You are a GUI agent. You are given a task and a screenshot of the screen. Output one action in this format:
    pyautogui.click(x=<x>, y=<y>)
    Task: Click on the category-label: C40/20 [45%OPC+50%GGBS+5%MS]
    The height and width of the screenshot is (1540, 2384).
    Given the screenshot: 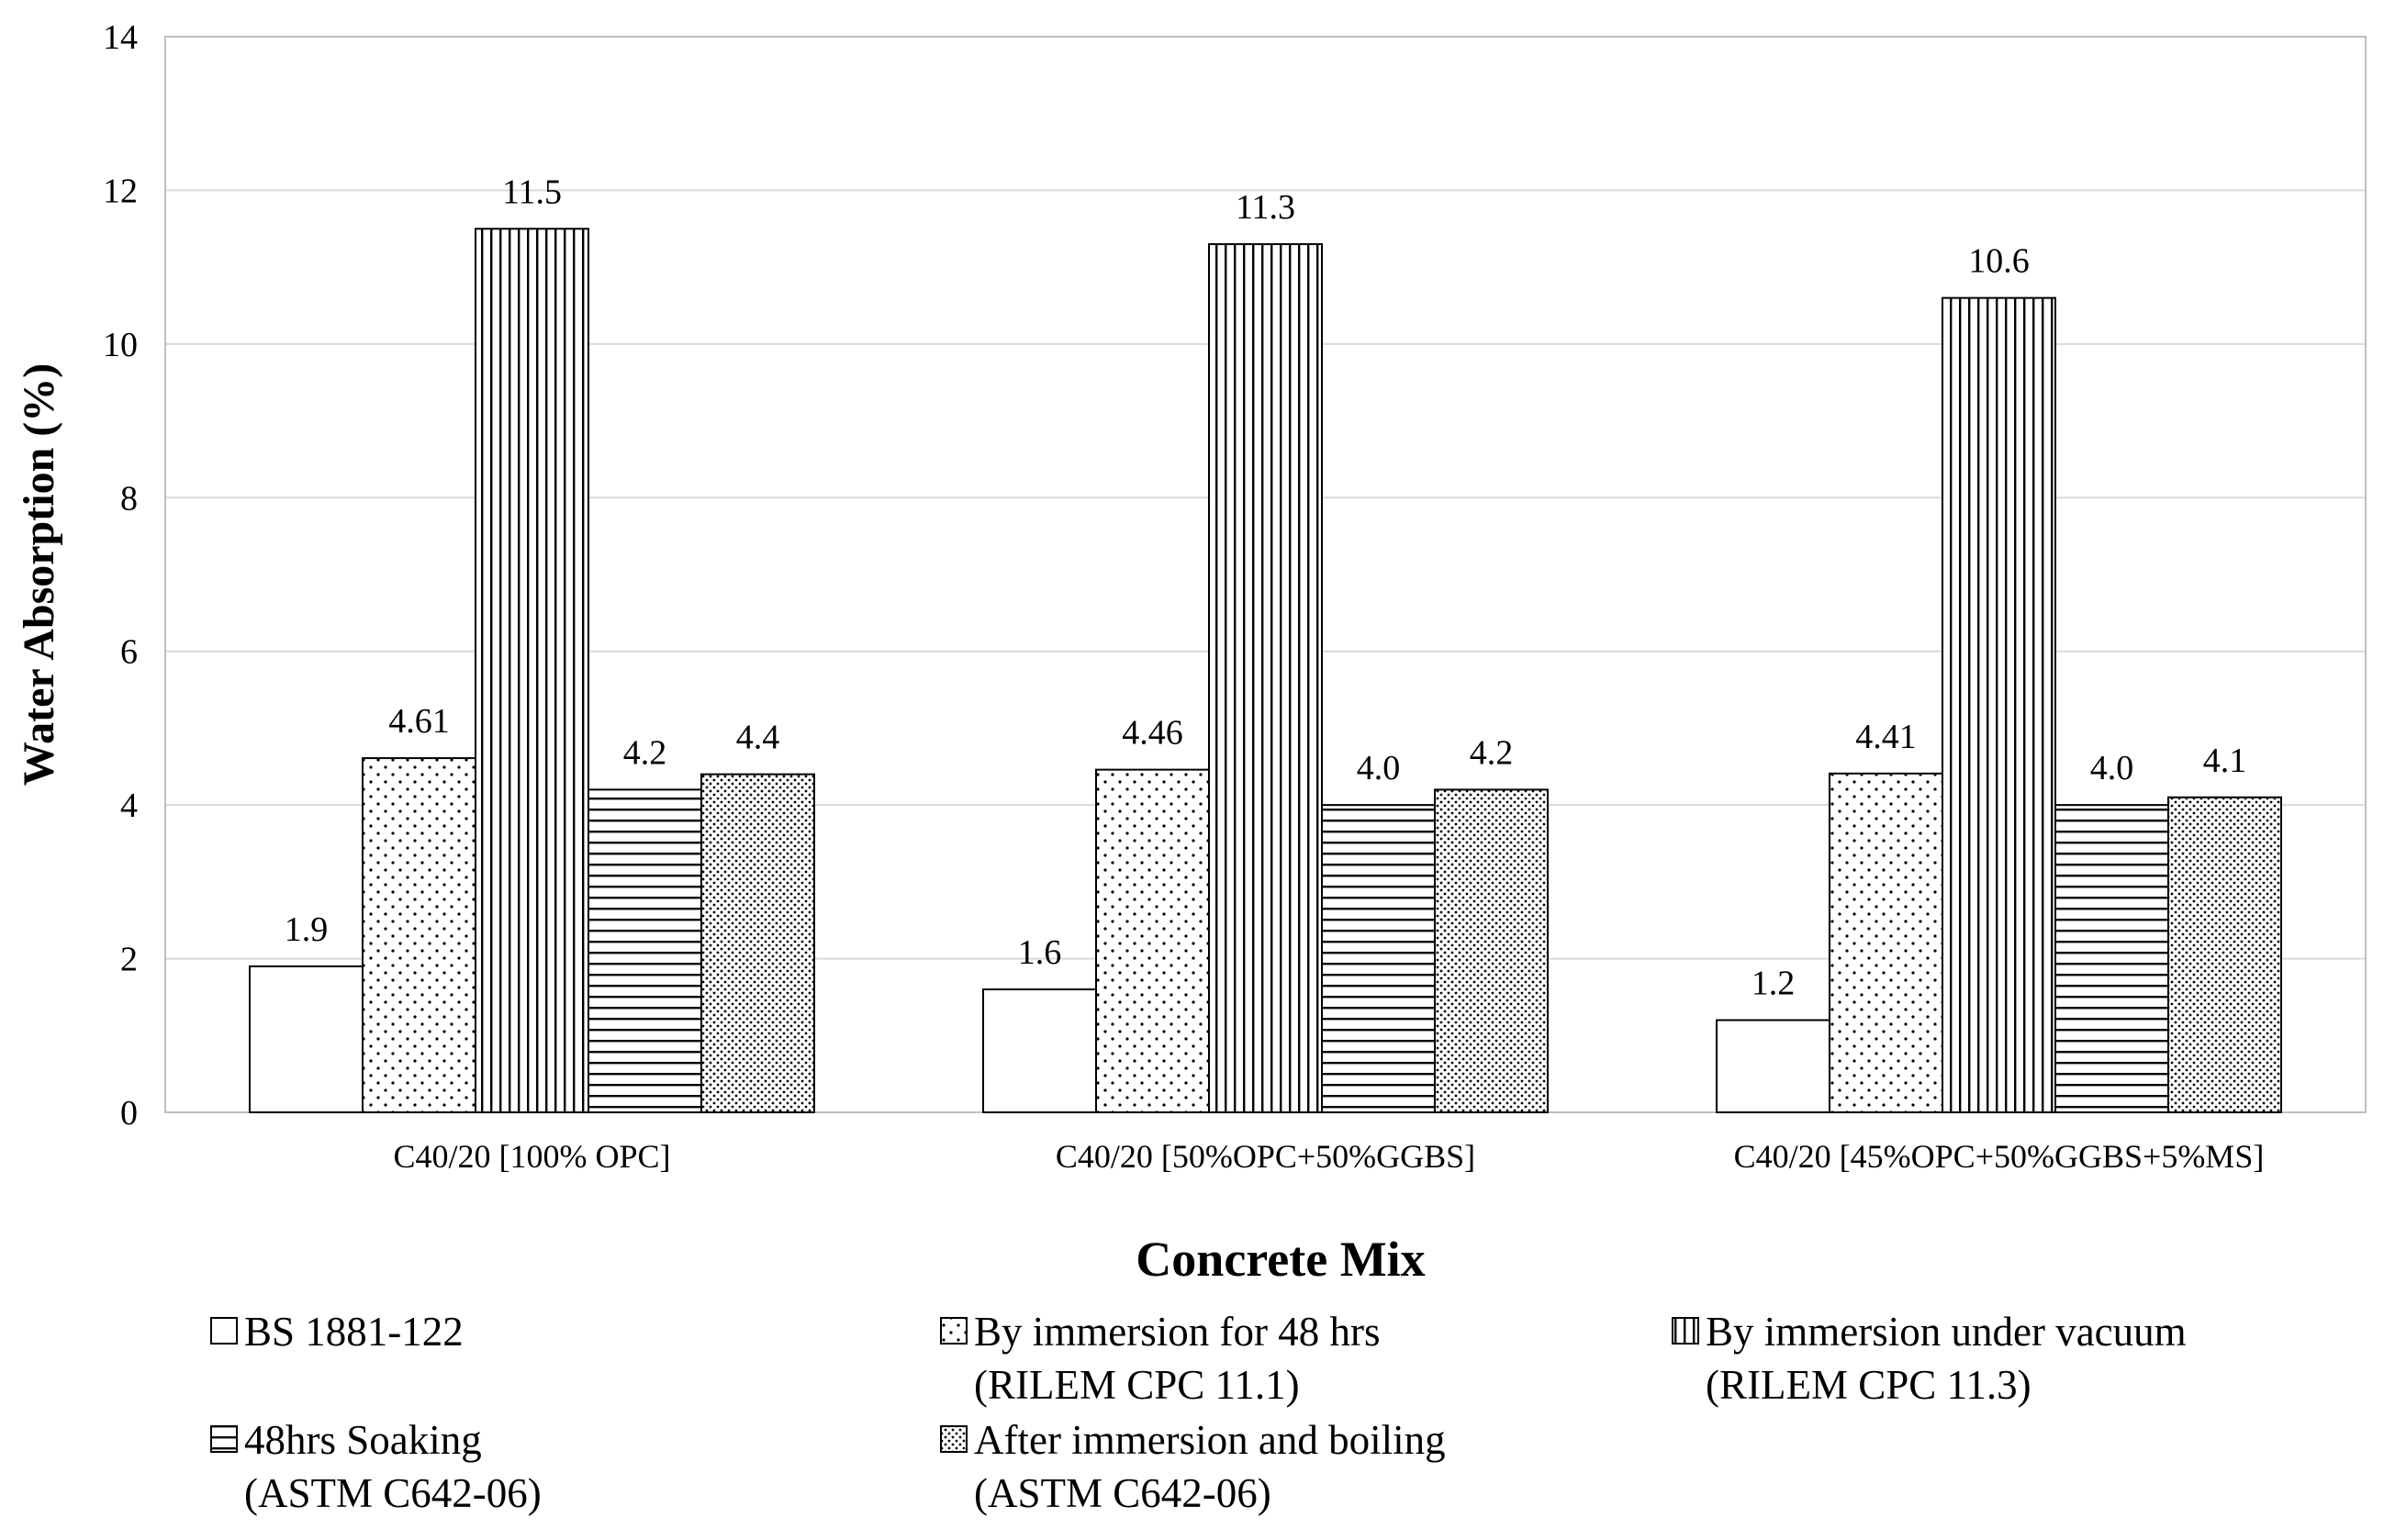 What is the action you would take?
    pyautogui.click(x=2000, y=1156)
    